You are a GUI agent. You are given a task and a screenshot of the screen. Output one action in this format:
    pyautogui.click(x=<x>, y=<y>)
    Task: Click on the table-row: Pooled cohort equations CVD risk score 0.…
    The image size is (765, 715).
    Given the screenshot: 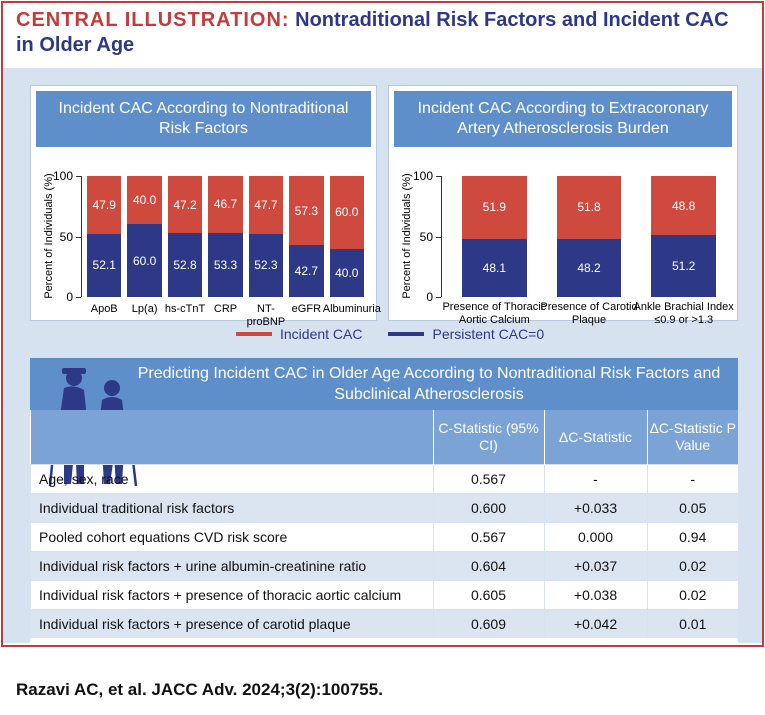 What is the action you would take?
    pyautogui.click(x=384, y=537)
    